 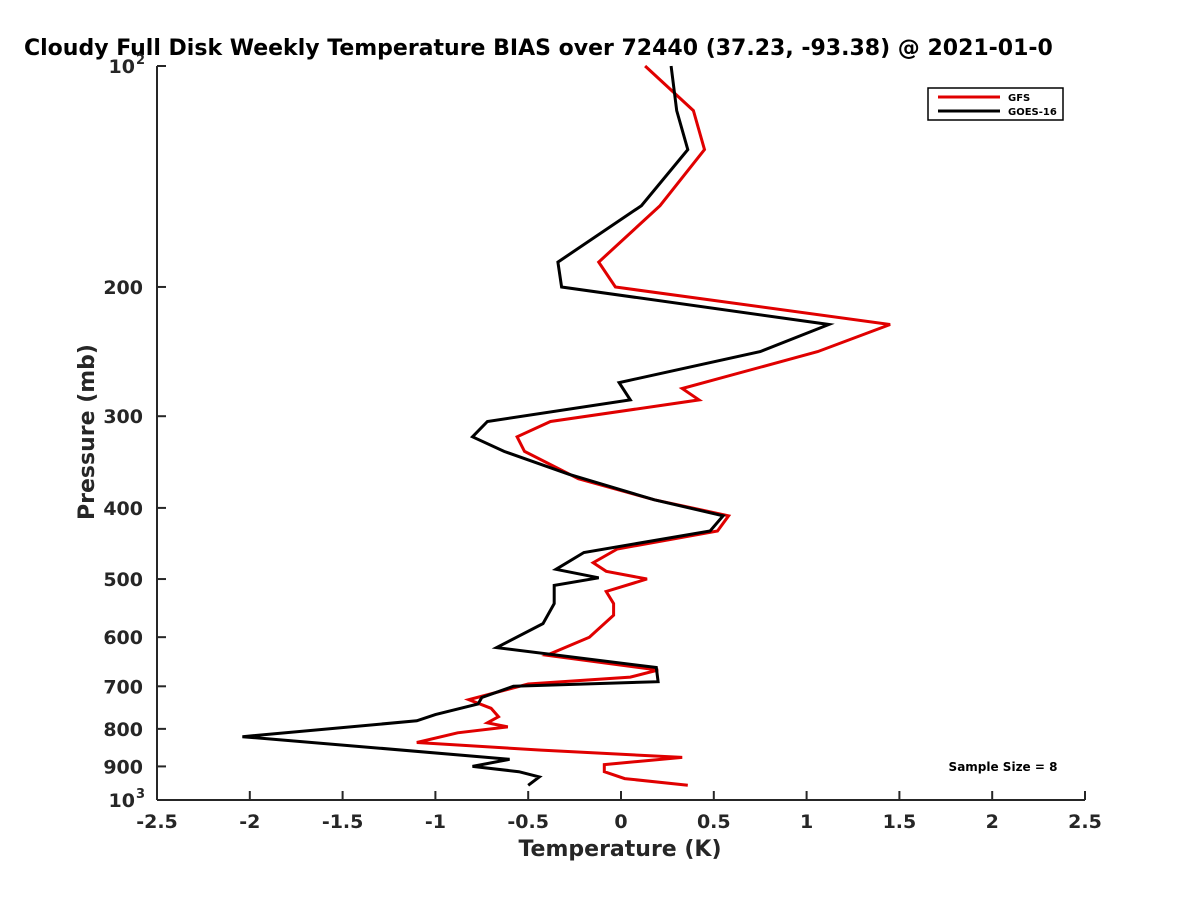 I want to click on y-tick-label: 600, so click(x=123, y=638).